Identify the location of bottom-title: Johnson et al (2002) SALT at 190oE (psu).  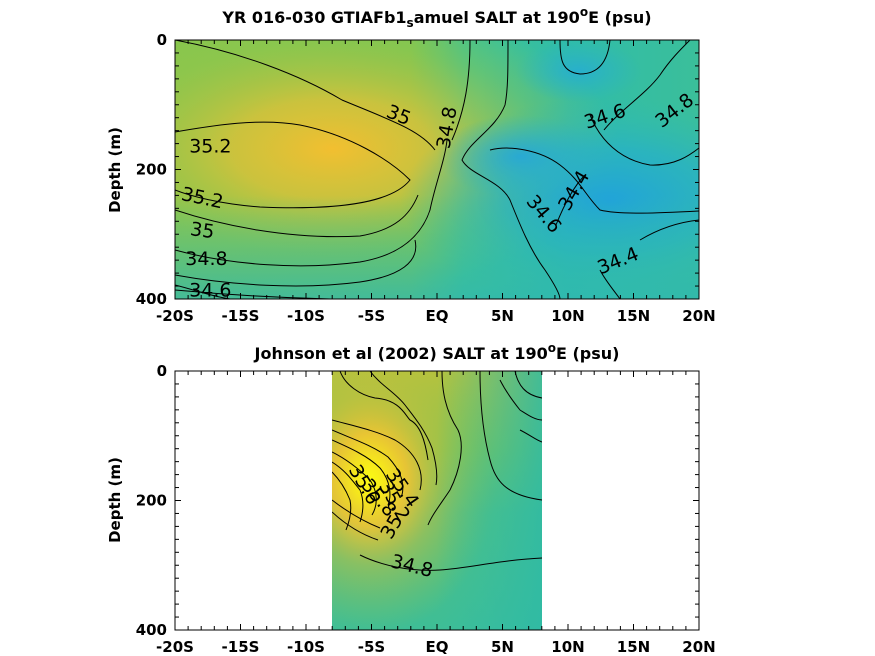
(437, 352).